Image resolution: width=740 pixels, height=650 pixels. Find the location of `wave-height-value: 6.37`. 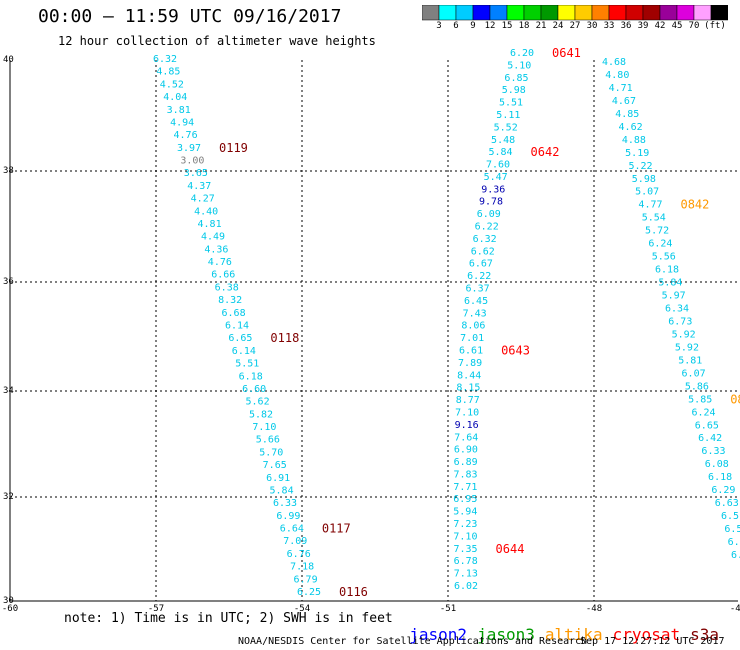

wave-height-value: 6.37 is located at coordinates (478, 289).